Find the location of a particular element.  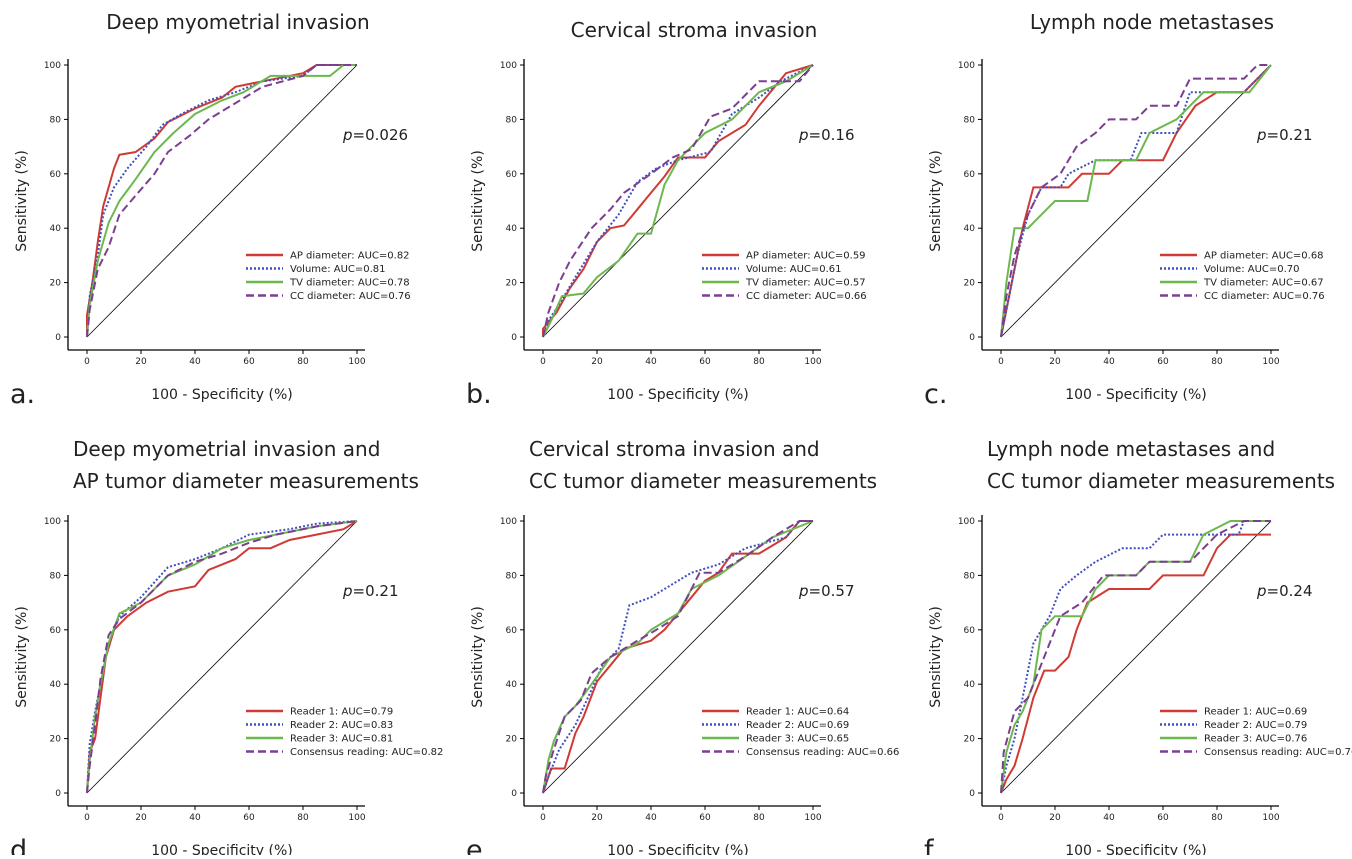

legend-label: Reader 3: AUC=0.65 is located at coordinates (797, 739).